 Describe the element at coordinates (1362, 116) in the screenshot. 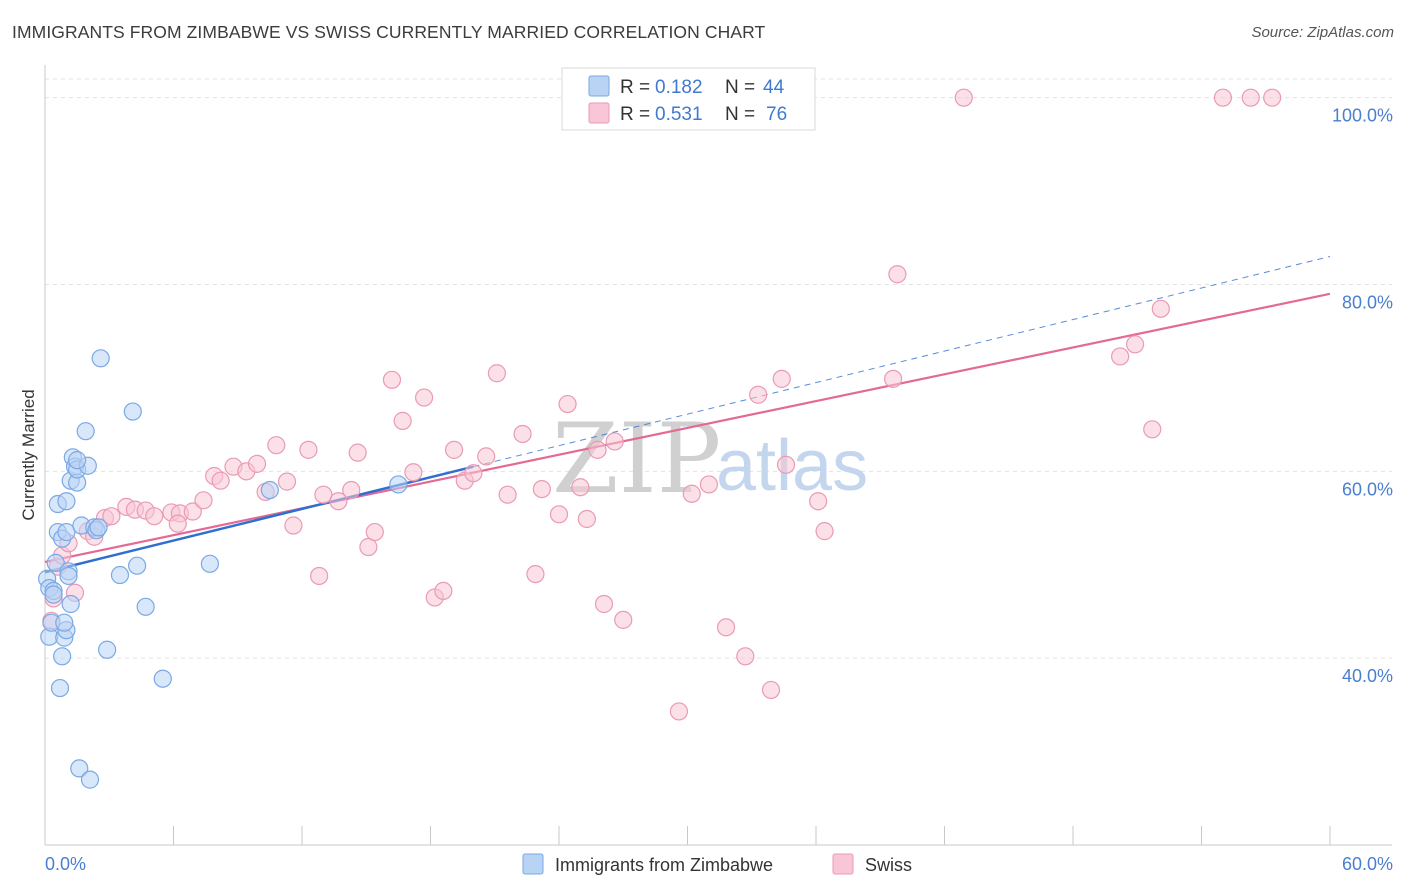

I see `y-tick-label: 100.0%` at that location.